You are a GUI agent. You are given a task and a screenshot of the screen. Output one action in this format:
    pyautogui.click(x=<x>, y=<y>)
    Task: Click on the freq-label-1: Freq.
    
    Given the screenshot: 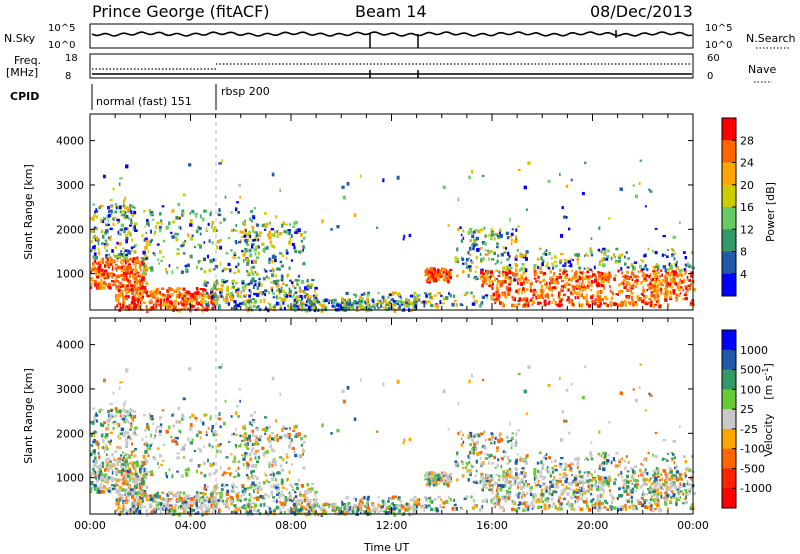 What is the action you would take?
    pyautogui.click(x=27, y=60)
    